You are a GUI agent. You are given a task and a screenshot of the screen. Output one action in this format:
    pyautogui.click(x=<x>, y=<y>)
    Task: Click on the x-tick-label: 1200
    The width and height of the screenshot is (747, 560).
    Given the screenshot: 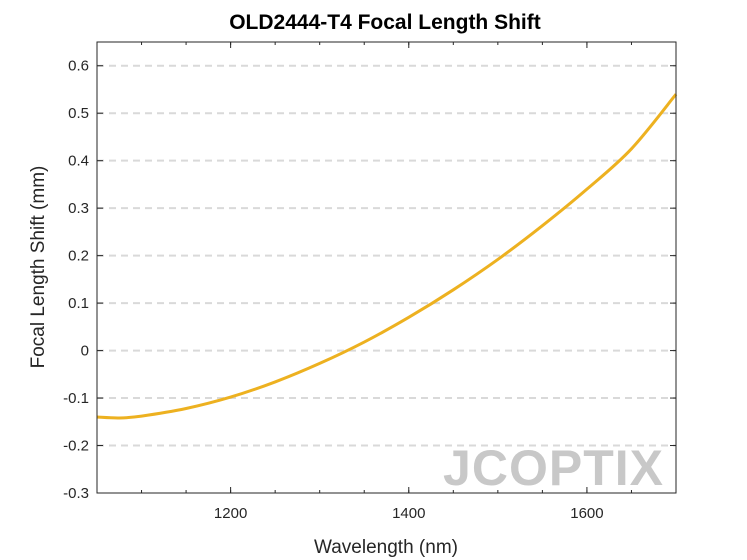 What is the action you would take?
    pyautogui.click(x=230, y=513)
    